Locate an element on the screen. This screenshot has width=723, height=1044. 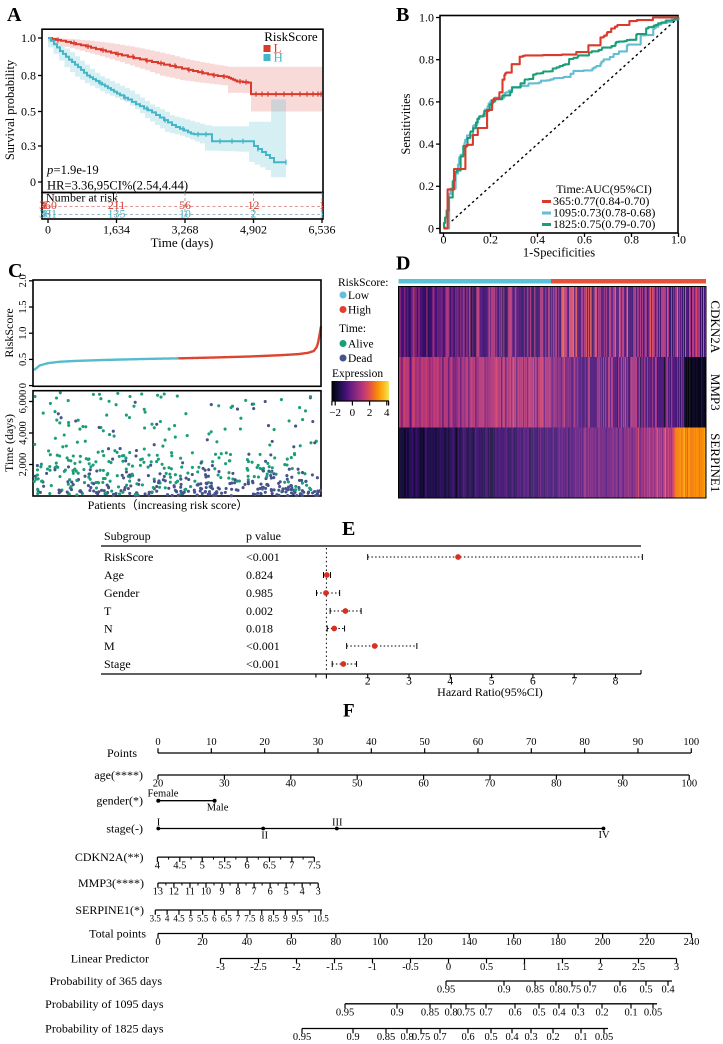
svg-text: Expression is located at coordinates (357, 374).